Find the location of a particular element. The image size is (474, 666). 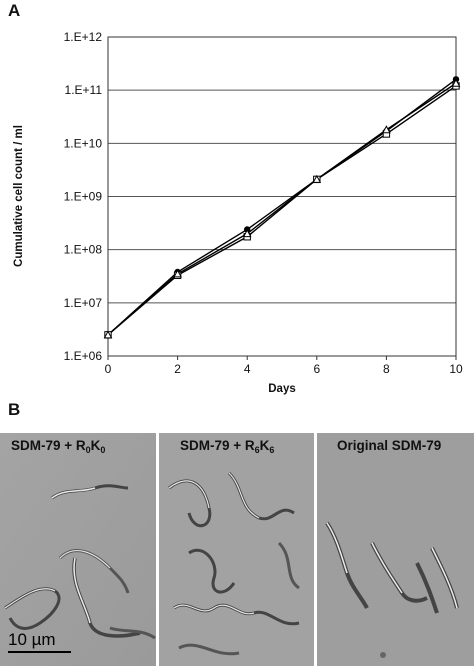

x-tick-label: 10 is located at coordinates (456, 369).